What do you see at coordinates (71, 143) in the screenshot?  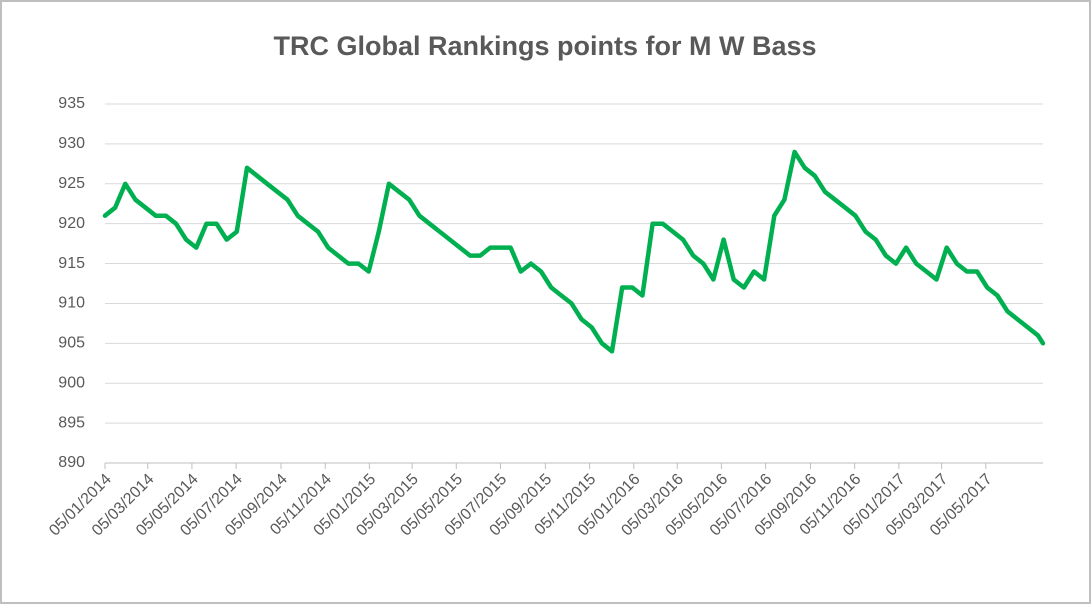 I see `y-tick-label: 930` at bounding box center [71, 143].